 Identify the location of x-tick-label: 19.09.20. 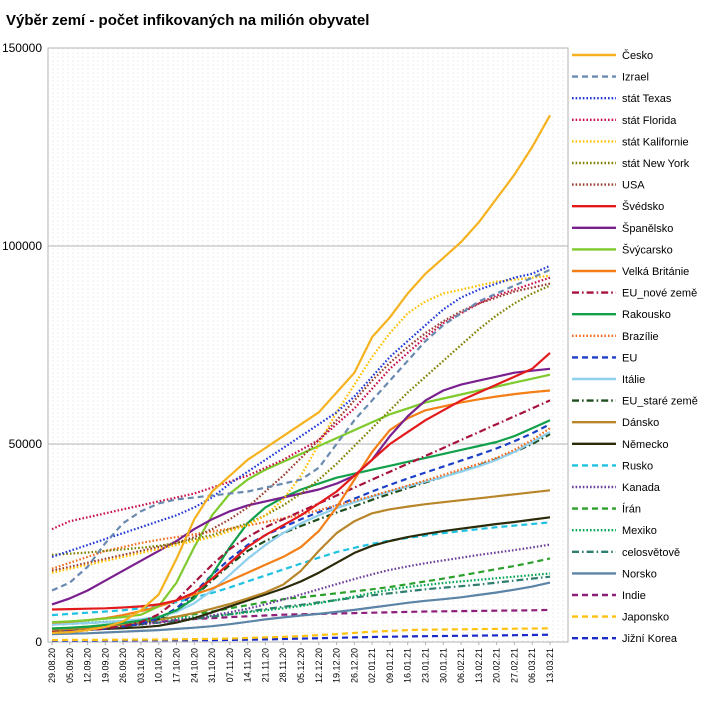
(105, 665).